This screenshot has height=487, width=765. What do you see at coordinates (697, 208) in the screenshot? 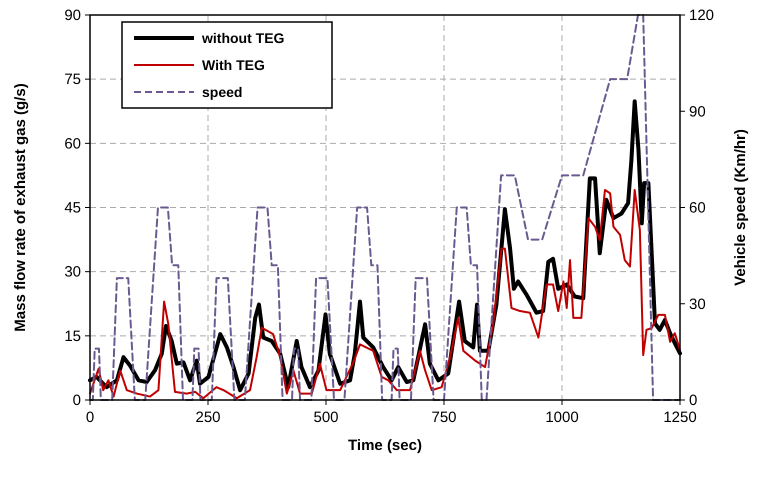
I see `y2-tick-label: 60` at bounding box center [697, 208].